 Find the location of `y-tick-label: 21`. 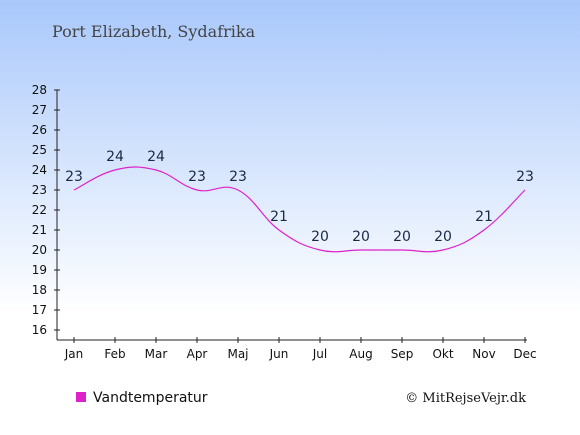

y-tick-label: 21 is located at coordinates (39, 230).